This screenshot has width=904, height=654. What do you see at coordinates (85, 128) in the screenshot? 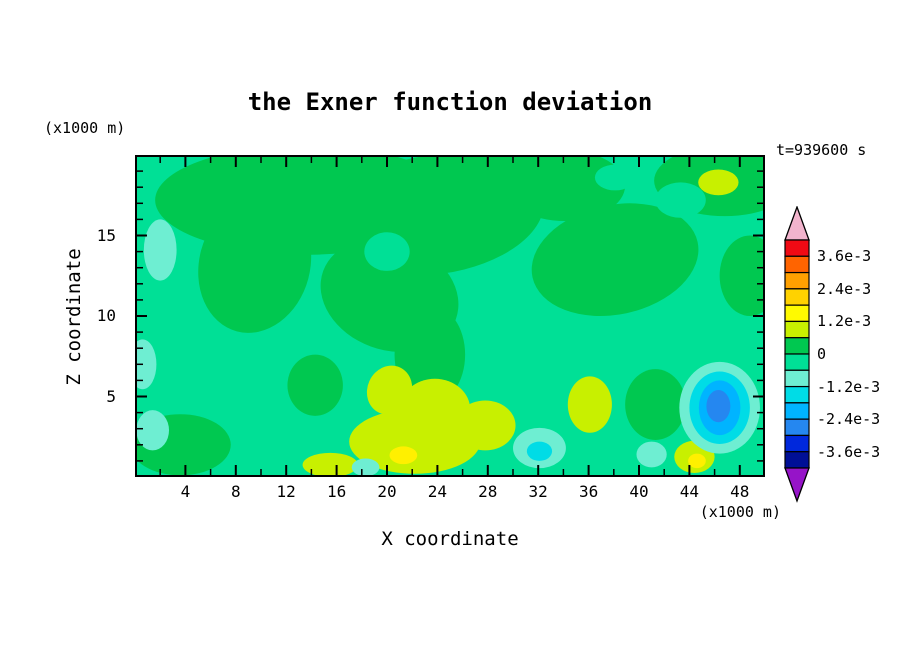
I see `y-axis-units-label: (x1000 m)` at bounding box center [85, 128].